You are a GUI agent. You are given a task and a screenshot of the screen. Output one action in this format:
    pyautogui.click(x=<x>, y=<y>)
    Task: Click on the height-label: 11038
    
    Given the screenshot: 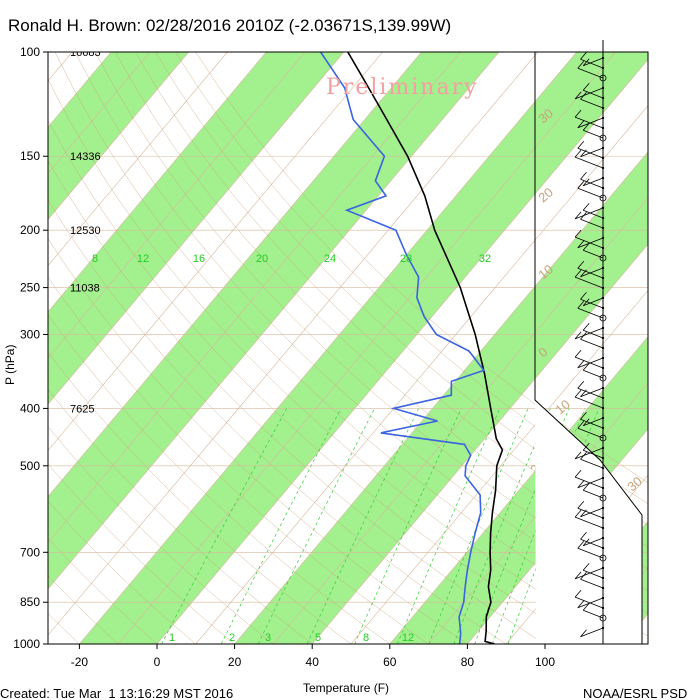 What is the action you would take?
    pyautogui.click(x=85, y=289)
    